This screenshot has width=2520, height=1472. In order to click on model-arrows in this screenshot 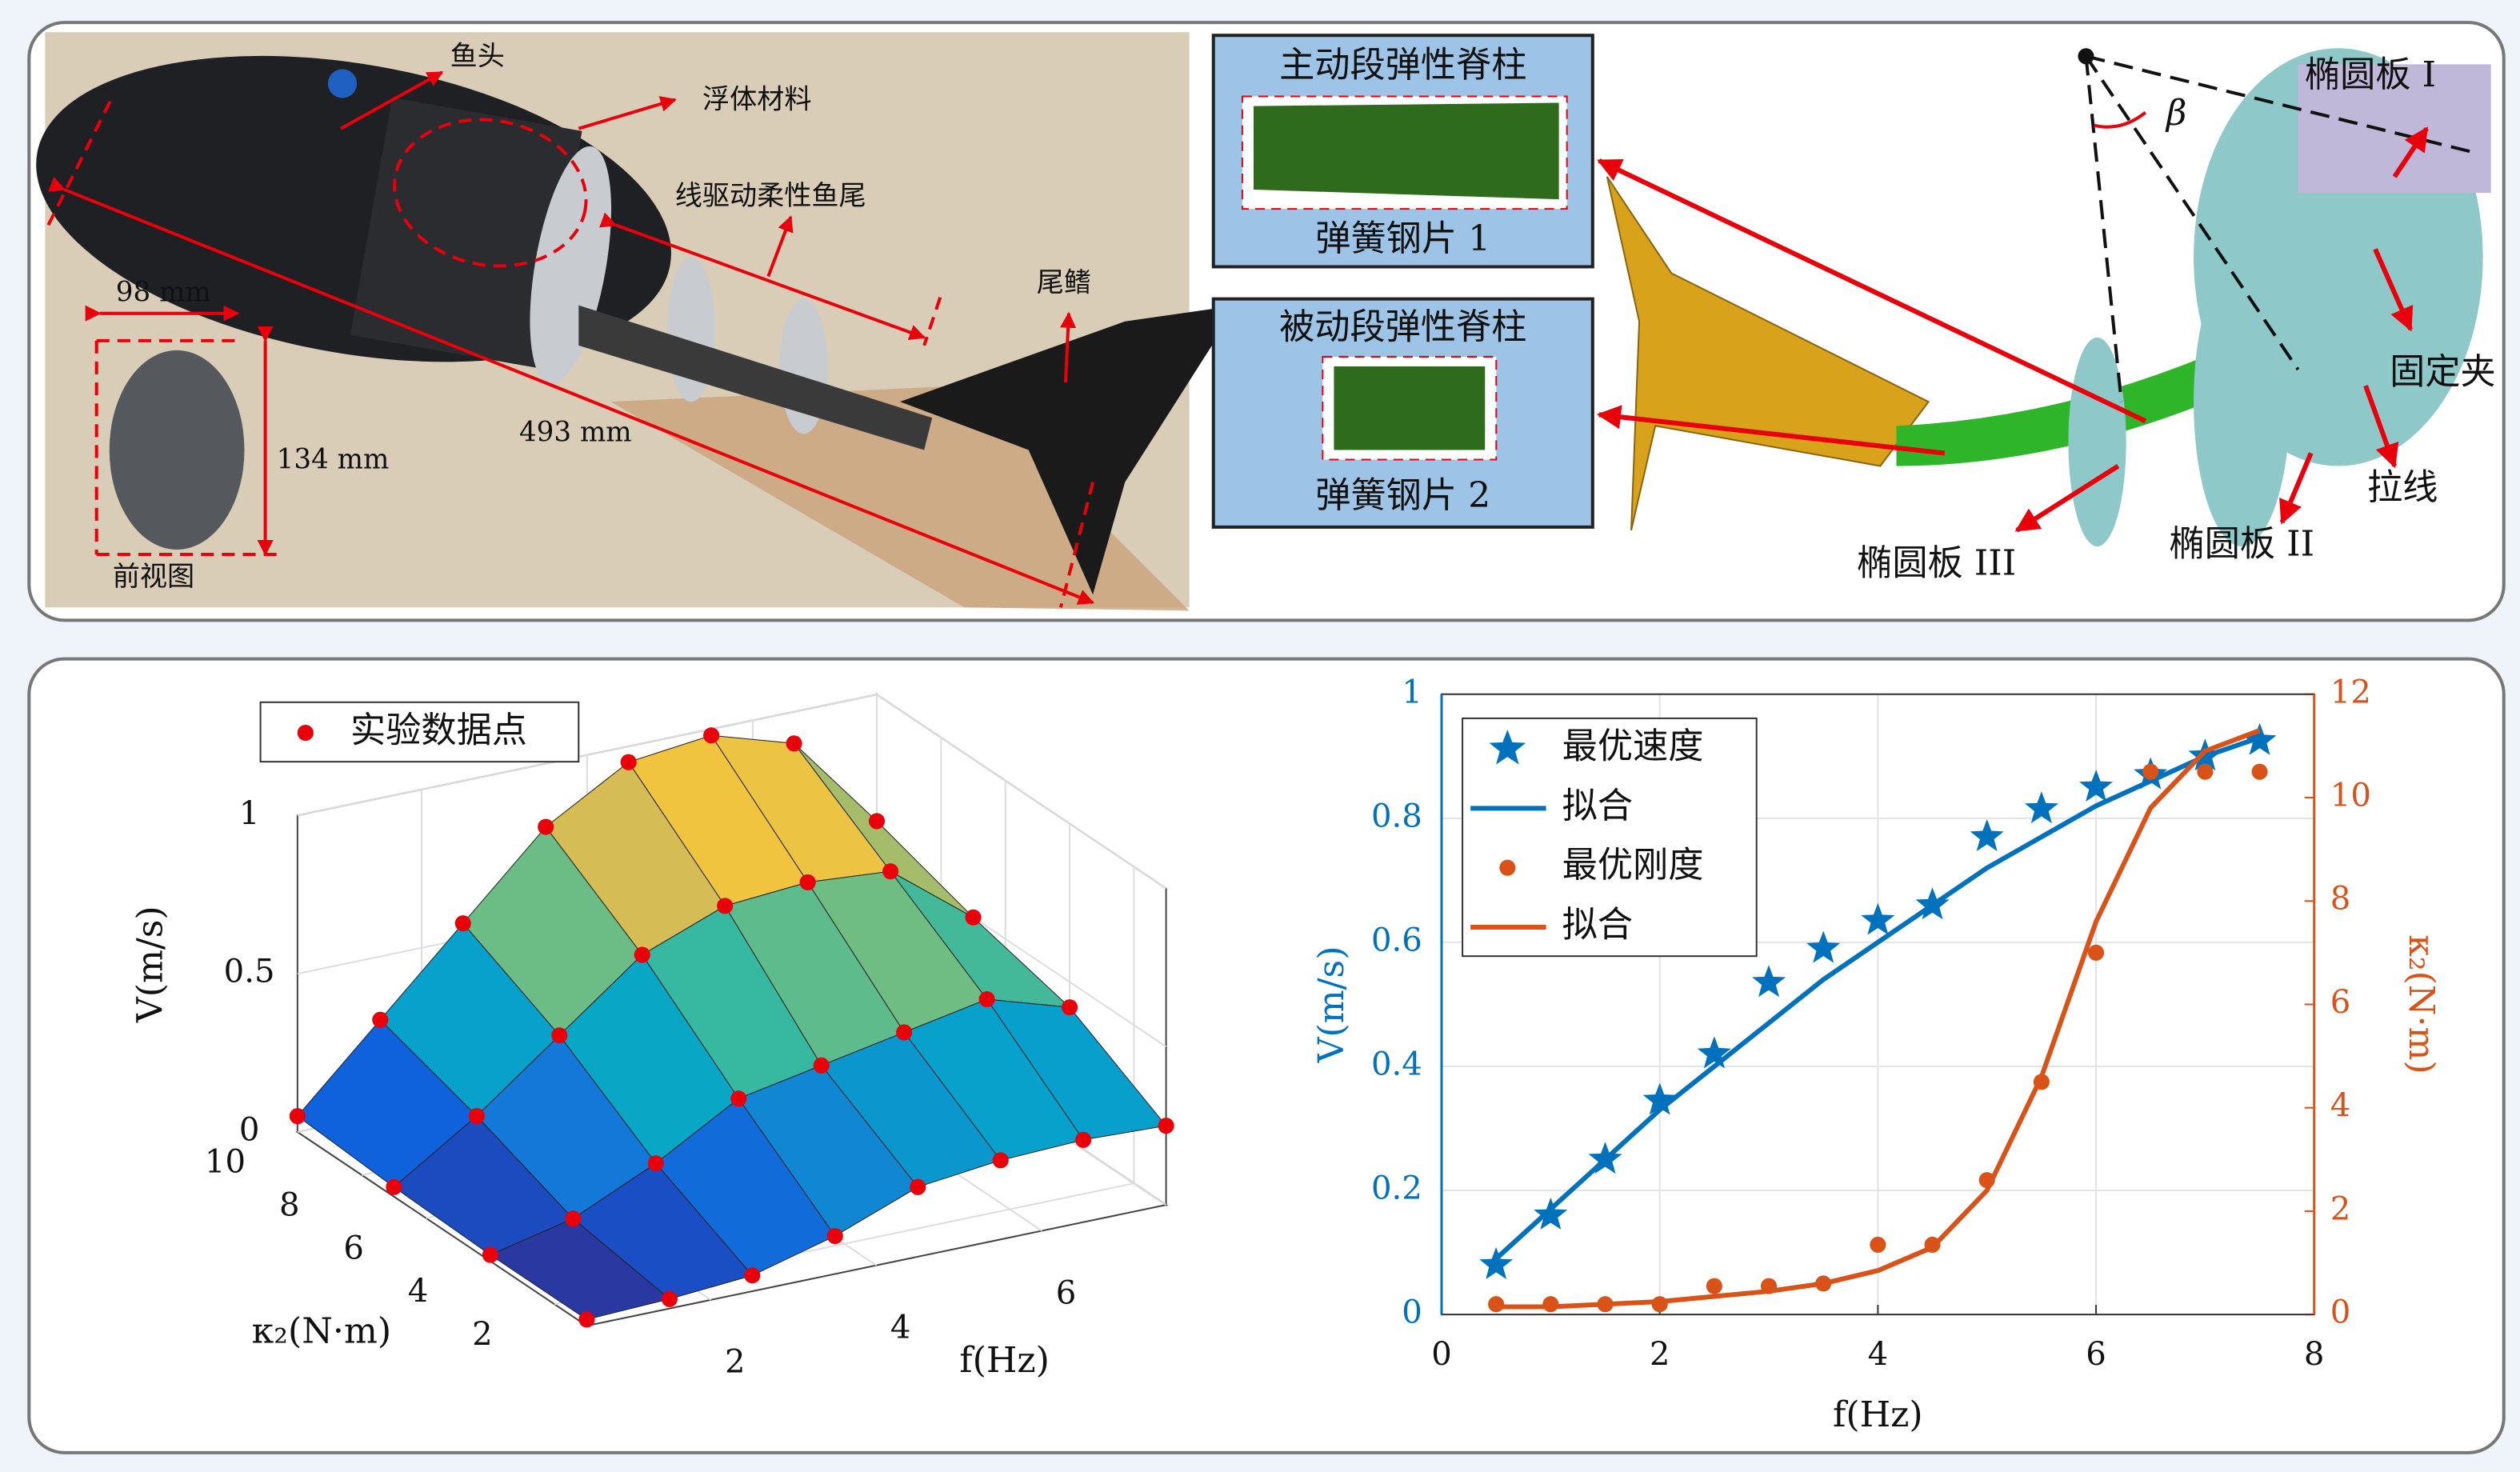, I will do `click(2012, 329)`.